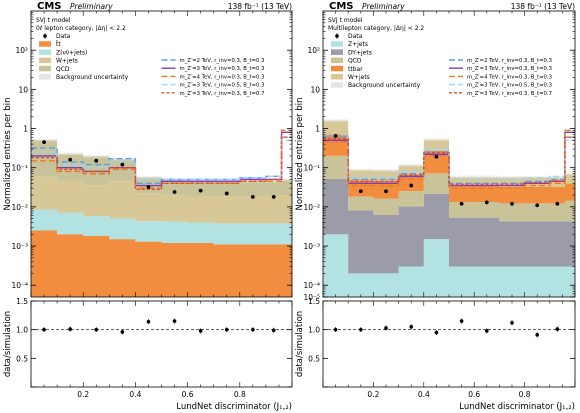 The image size is (580, 413). I want to click on legend-swatch-zjets, so click(45, 52).